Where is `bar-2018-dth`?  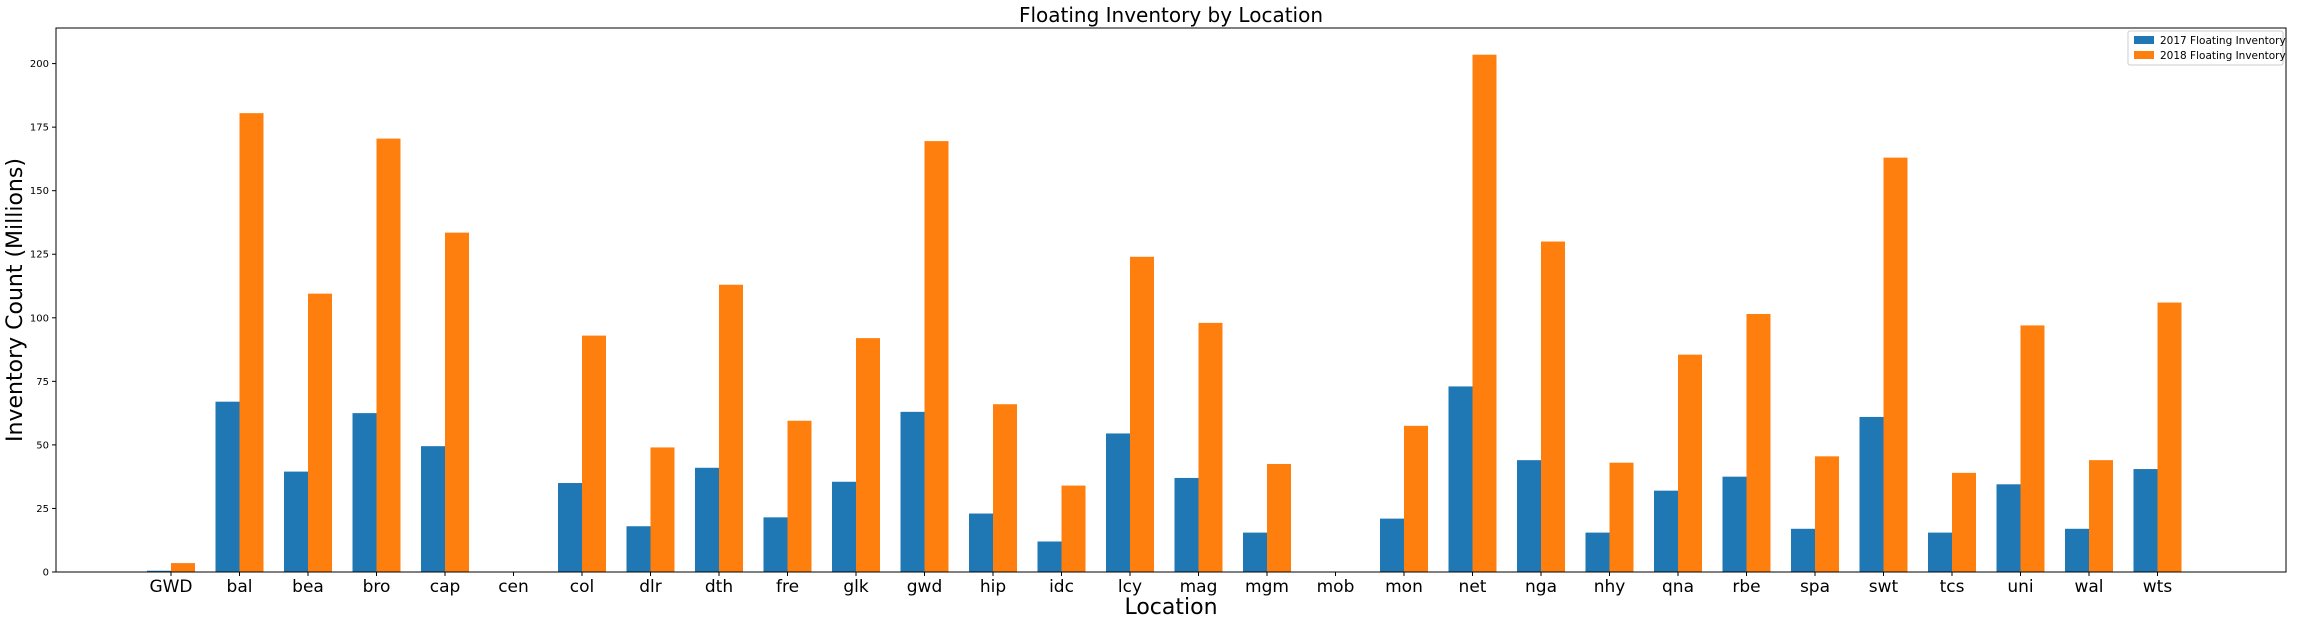 bar-2018-dth is located at coordinates (731, 428).